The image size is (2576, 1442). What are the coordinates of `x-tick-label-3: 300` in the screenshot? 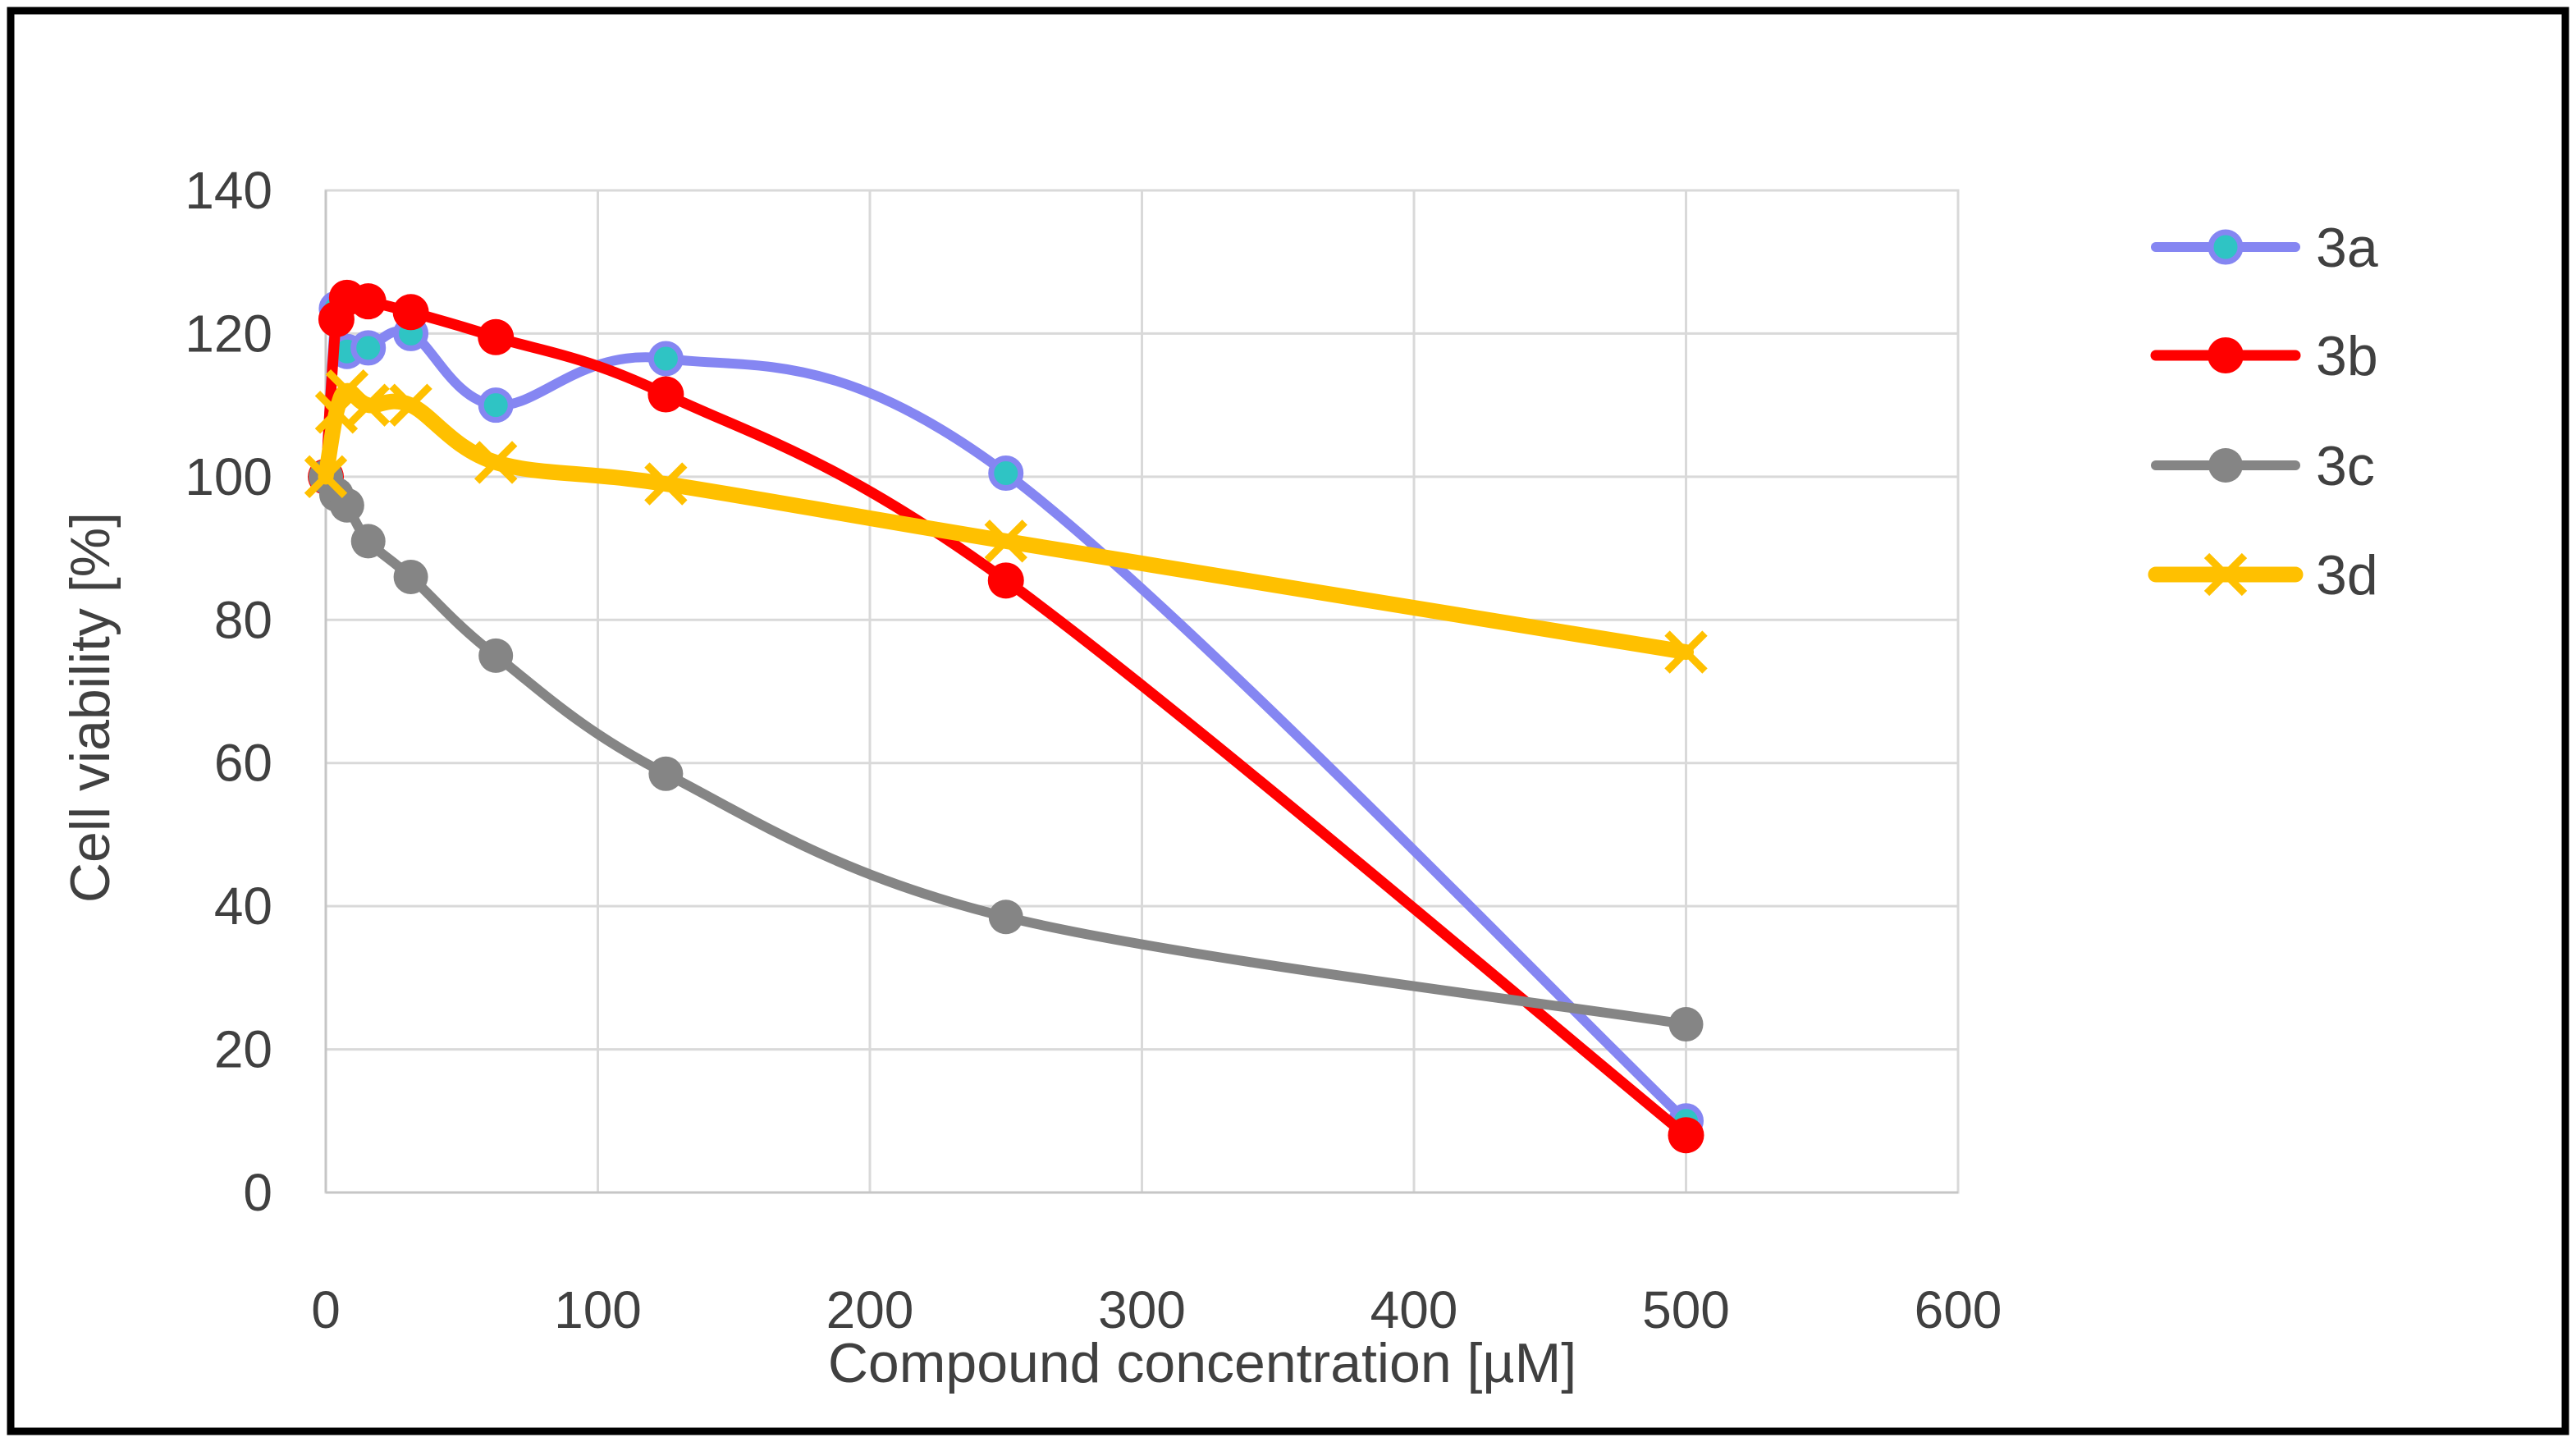 It's located at (1142, 1309).